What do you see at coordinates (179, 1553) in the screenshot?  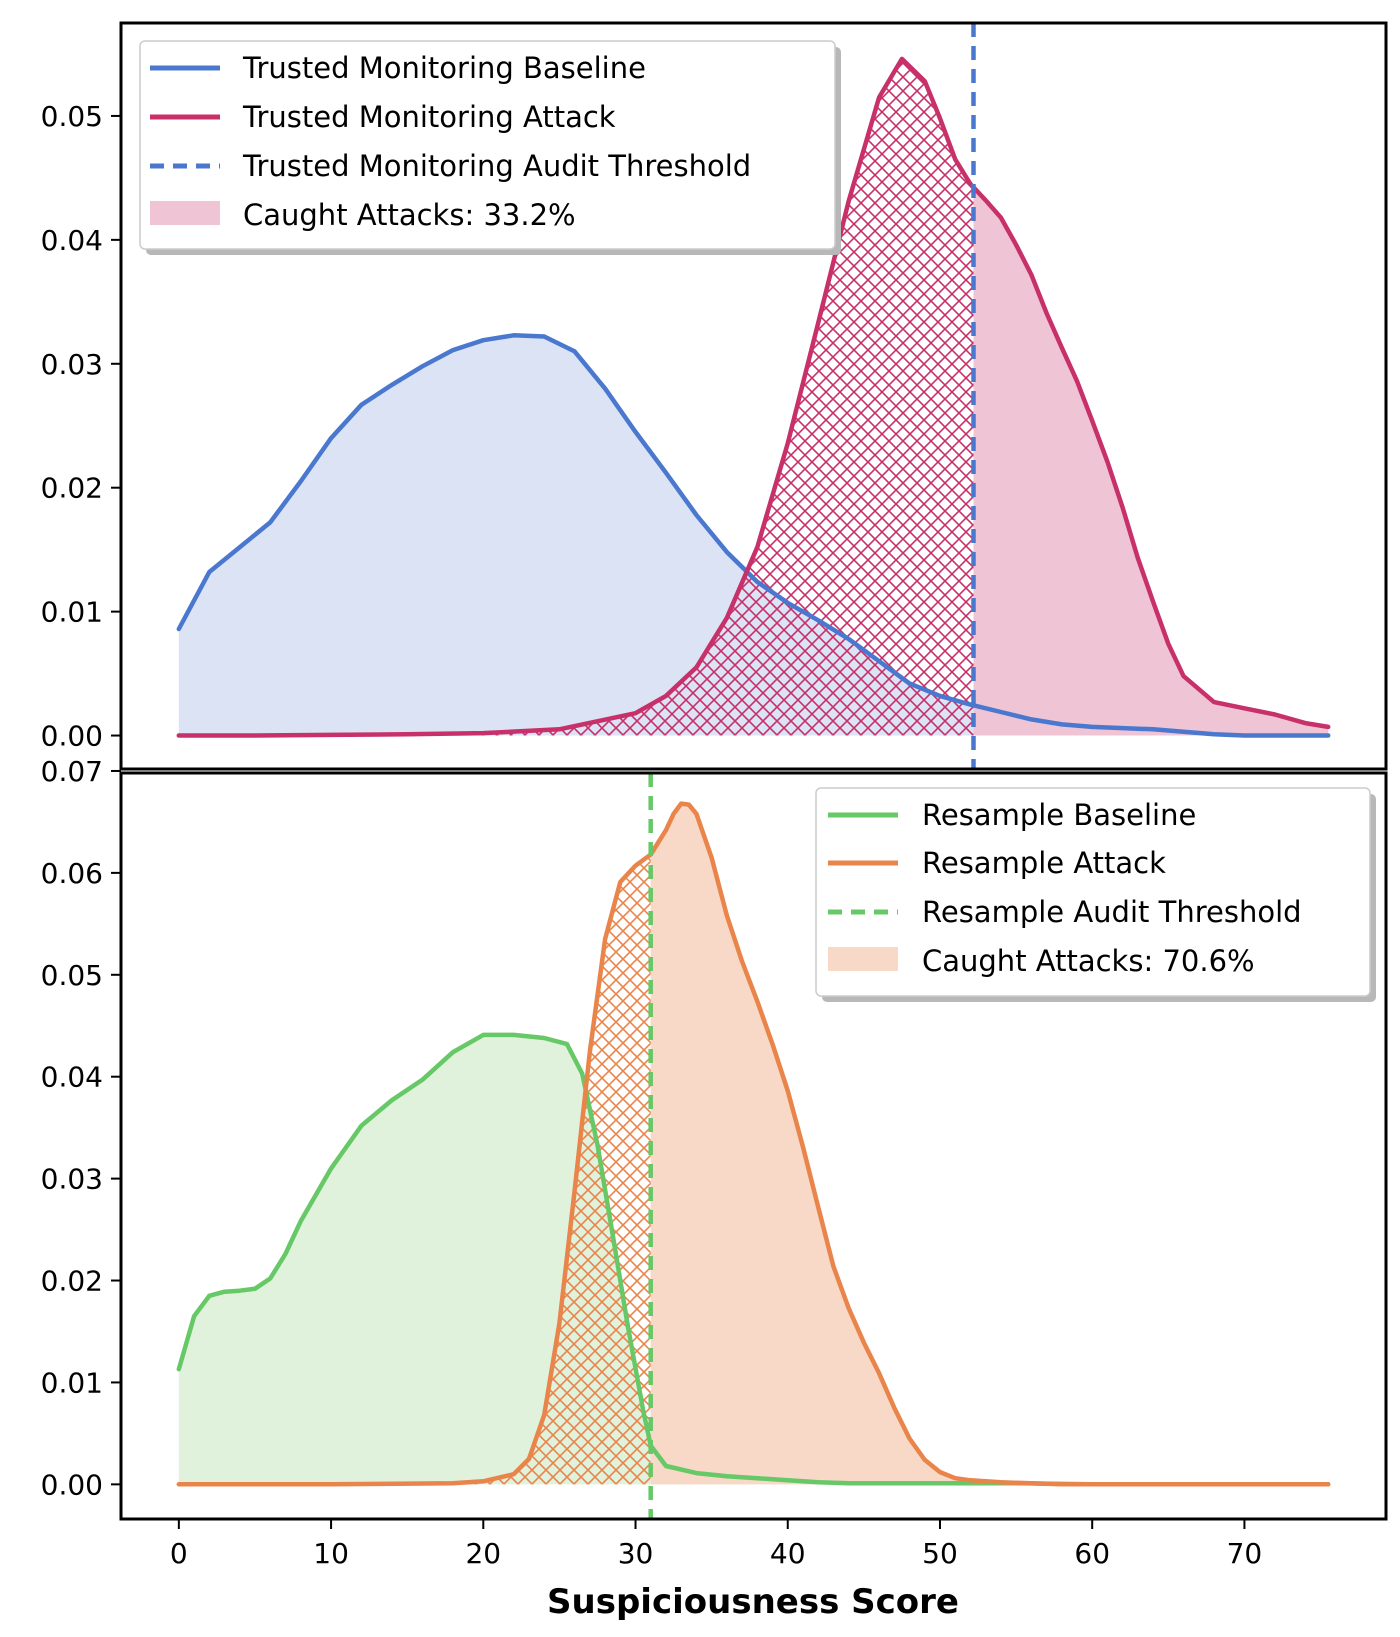 I see `x-tick-label: 0` at bounding box center [179, 1553].